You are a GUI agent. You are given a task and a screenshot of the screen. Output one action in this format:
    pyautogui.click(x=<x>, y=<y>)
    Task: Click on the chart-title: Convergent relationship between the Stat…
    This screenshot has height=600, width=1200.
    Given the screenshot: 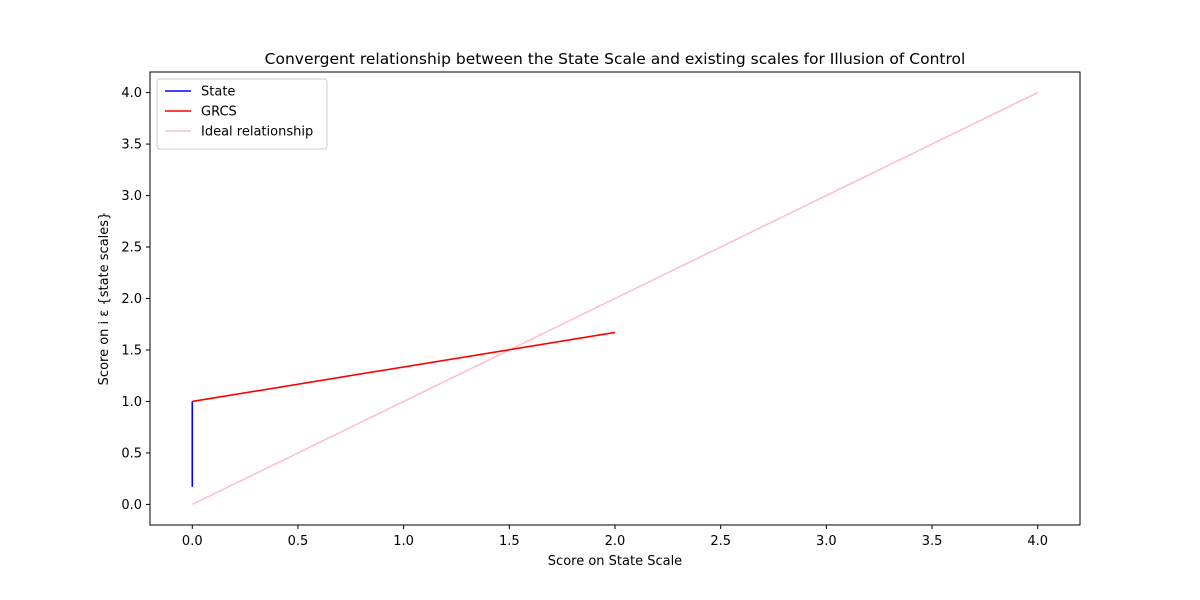 What is the action you would take?
    pyautogui.click(x=615, y=59)
    